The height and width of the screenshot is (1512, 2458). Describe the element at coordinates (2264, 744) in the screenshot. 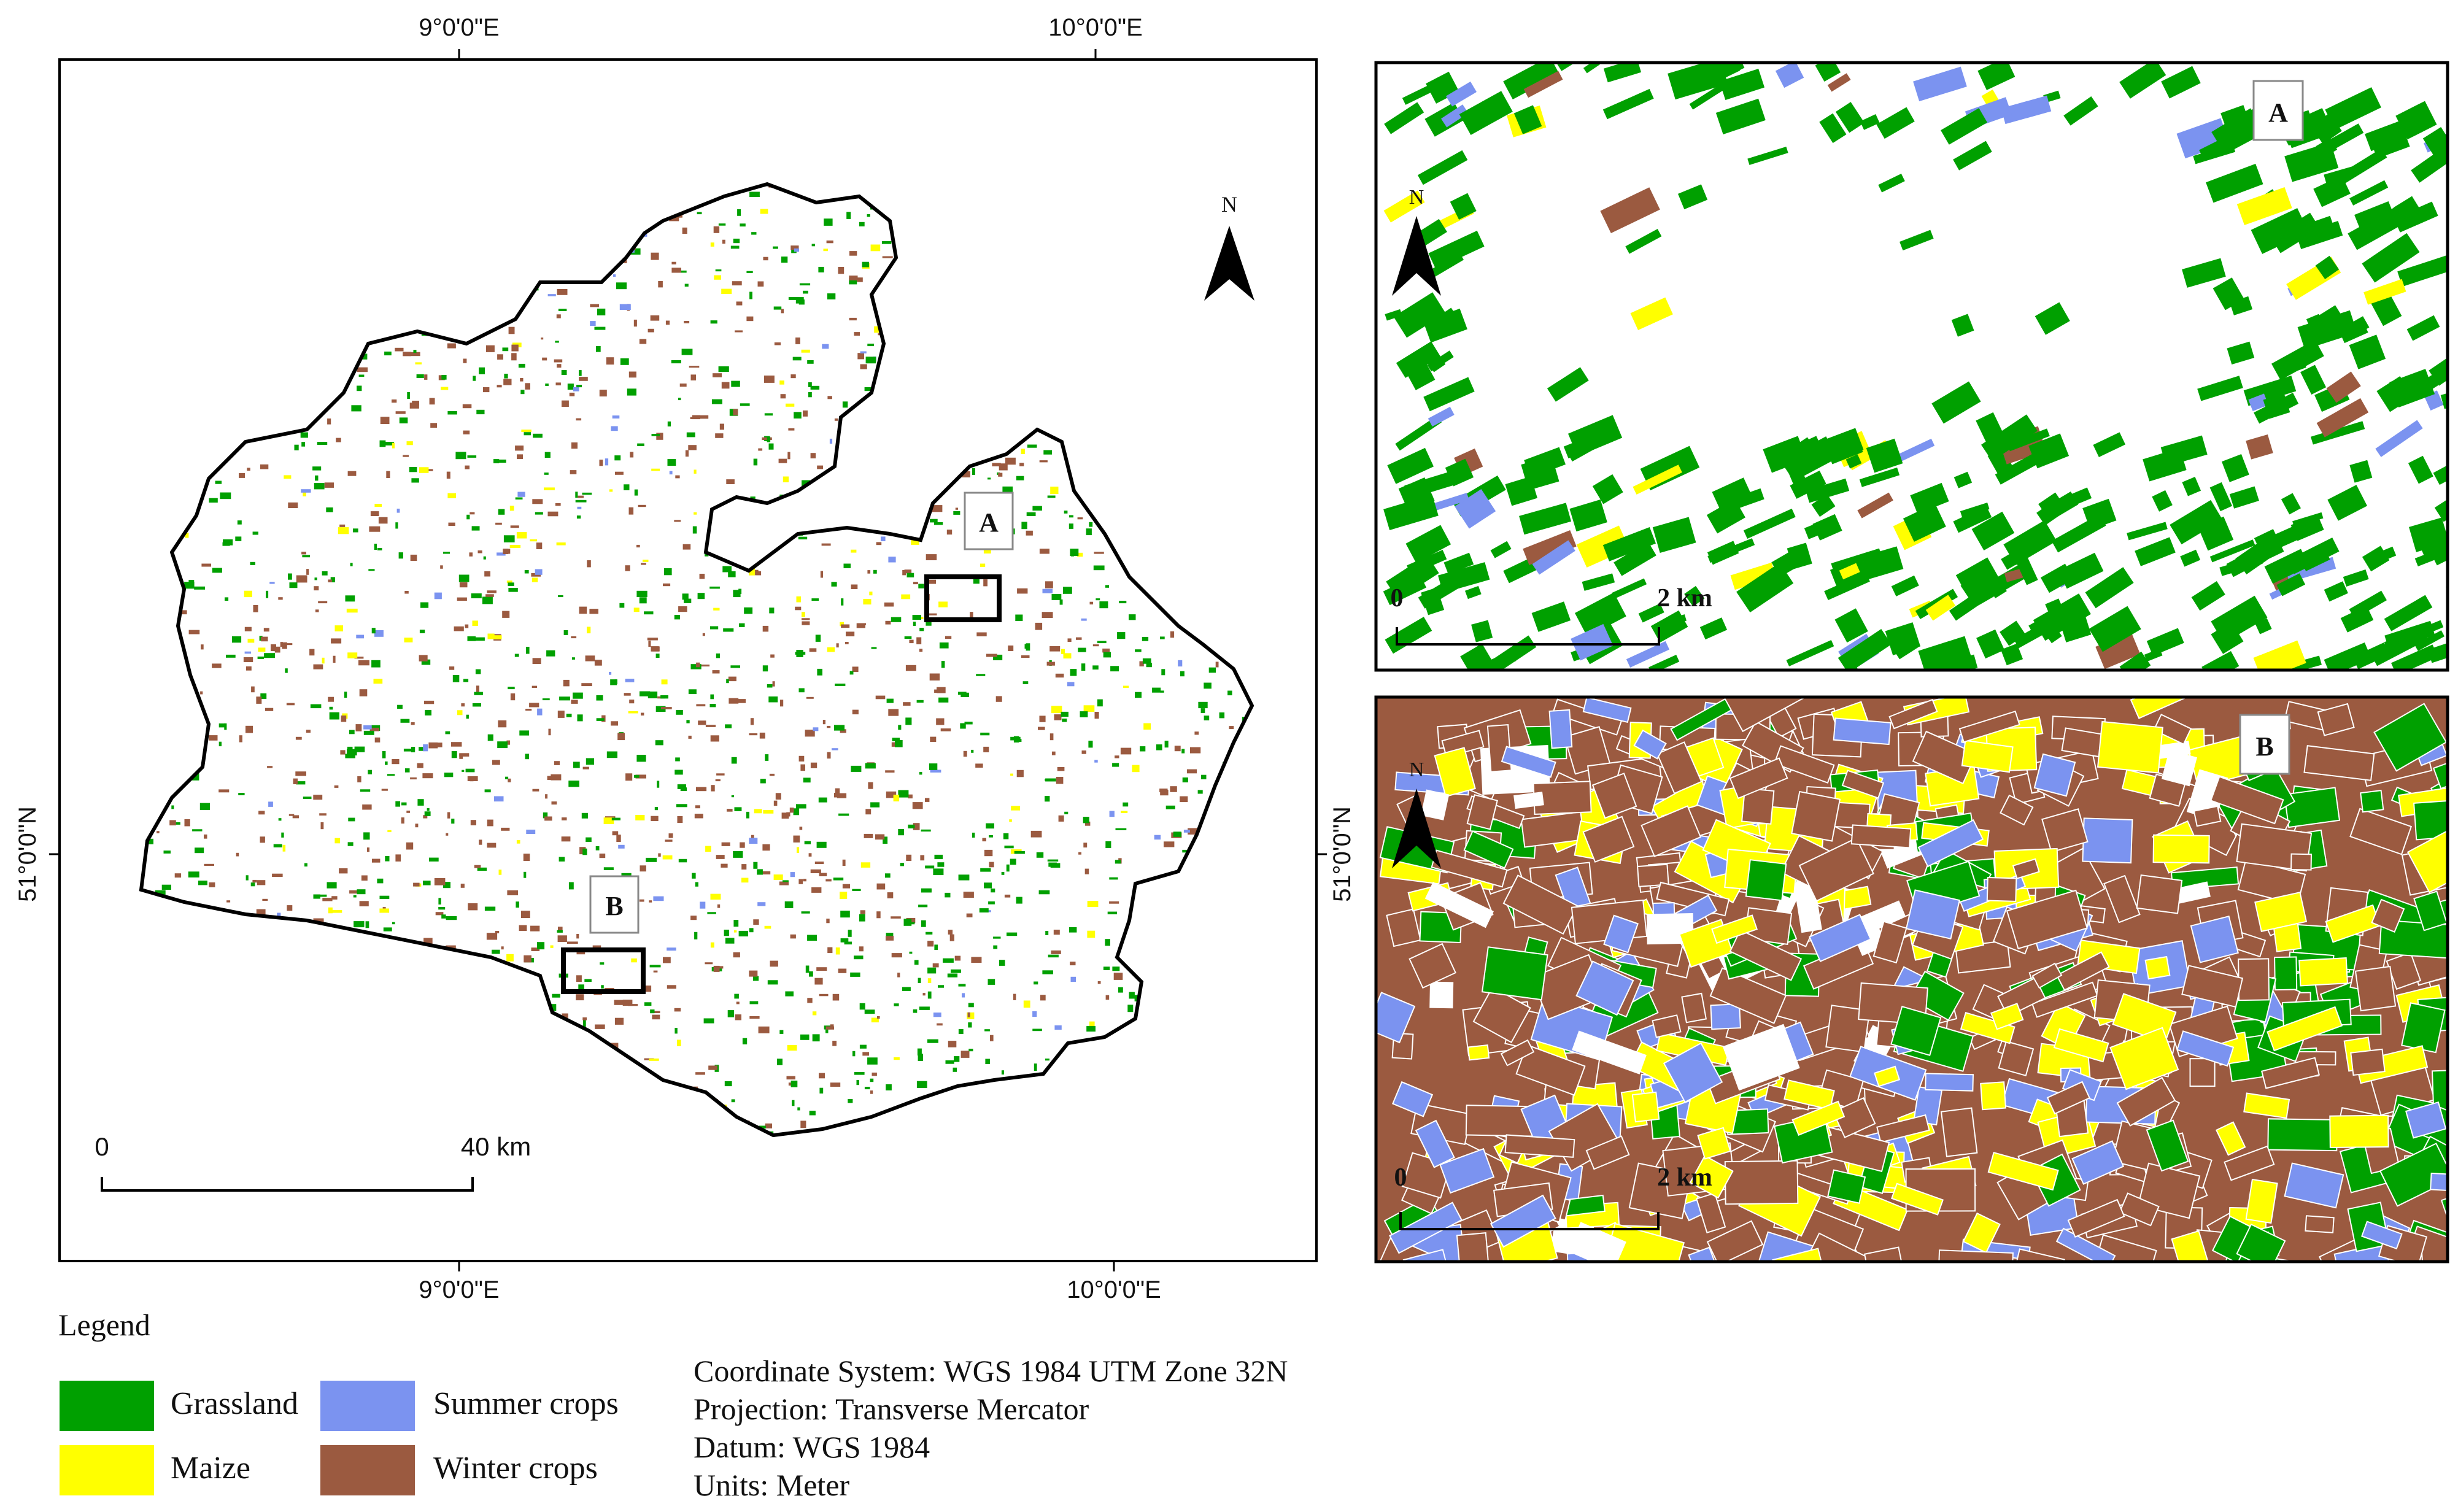

I see `inset-b-label: B` at that location.